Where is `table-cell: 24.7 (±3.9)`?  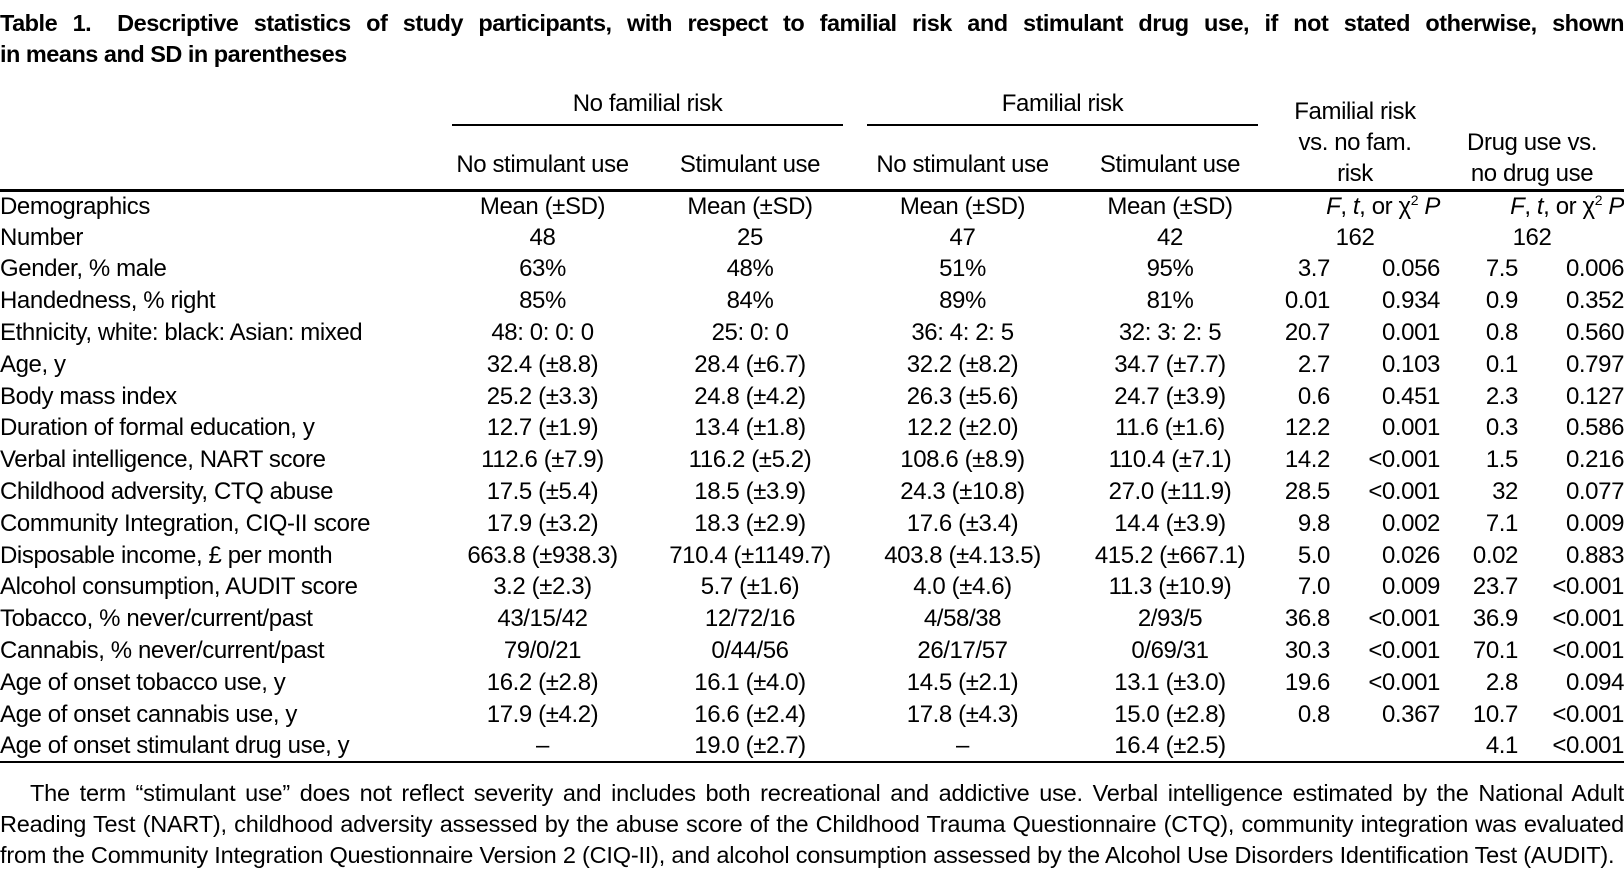 table-cell: 24.7 (±3.9) is located at coordinates (1170, 396).